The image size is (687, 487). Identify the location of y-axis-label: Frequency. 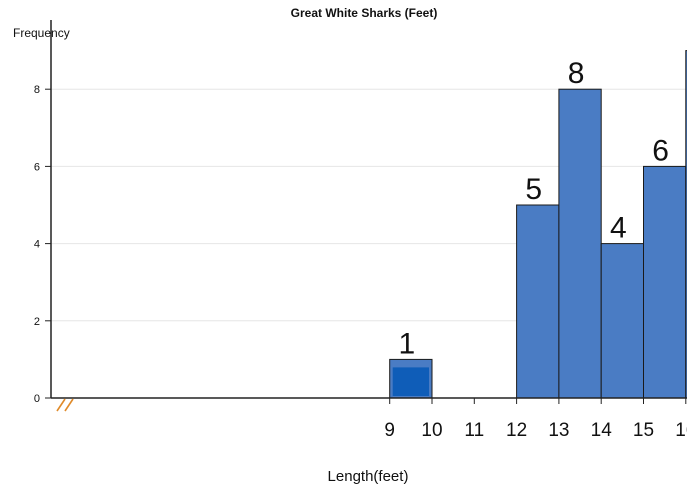
(41, 33).